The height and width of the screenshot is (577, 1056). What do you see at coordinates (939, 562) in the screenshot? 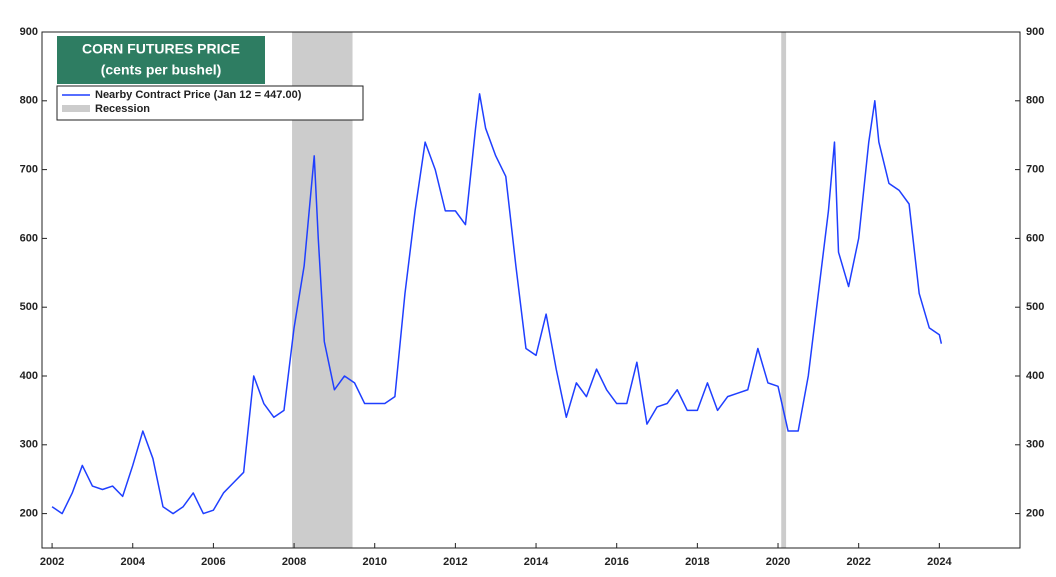
I see `x-tick-label: 2024` at bounding box center [939, 562].